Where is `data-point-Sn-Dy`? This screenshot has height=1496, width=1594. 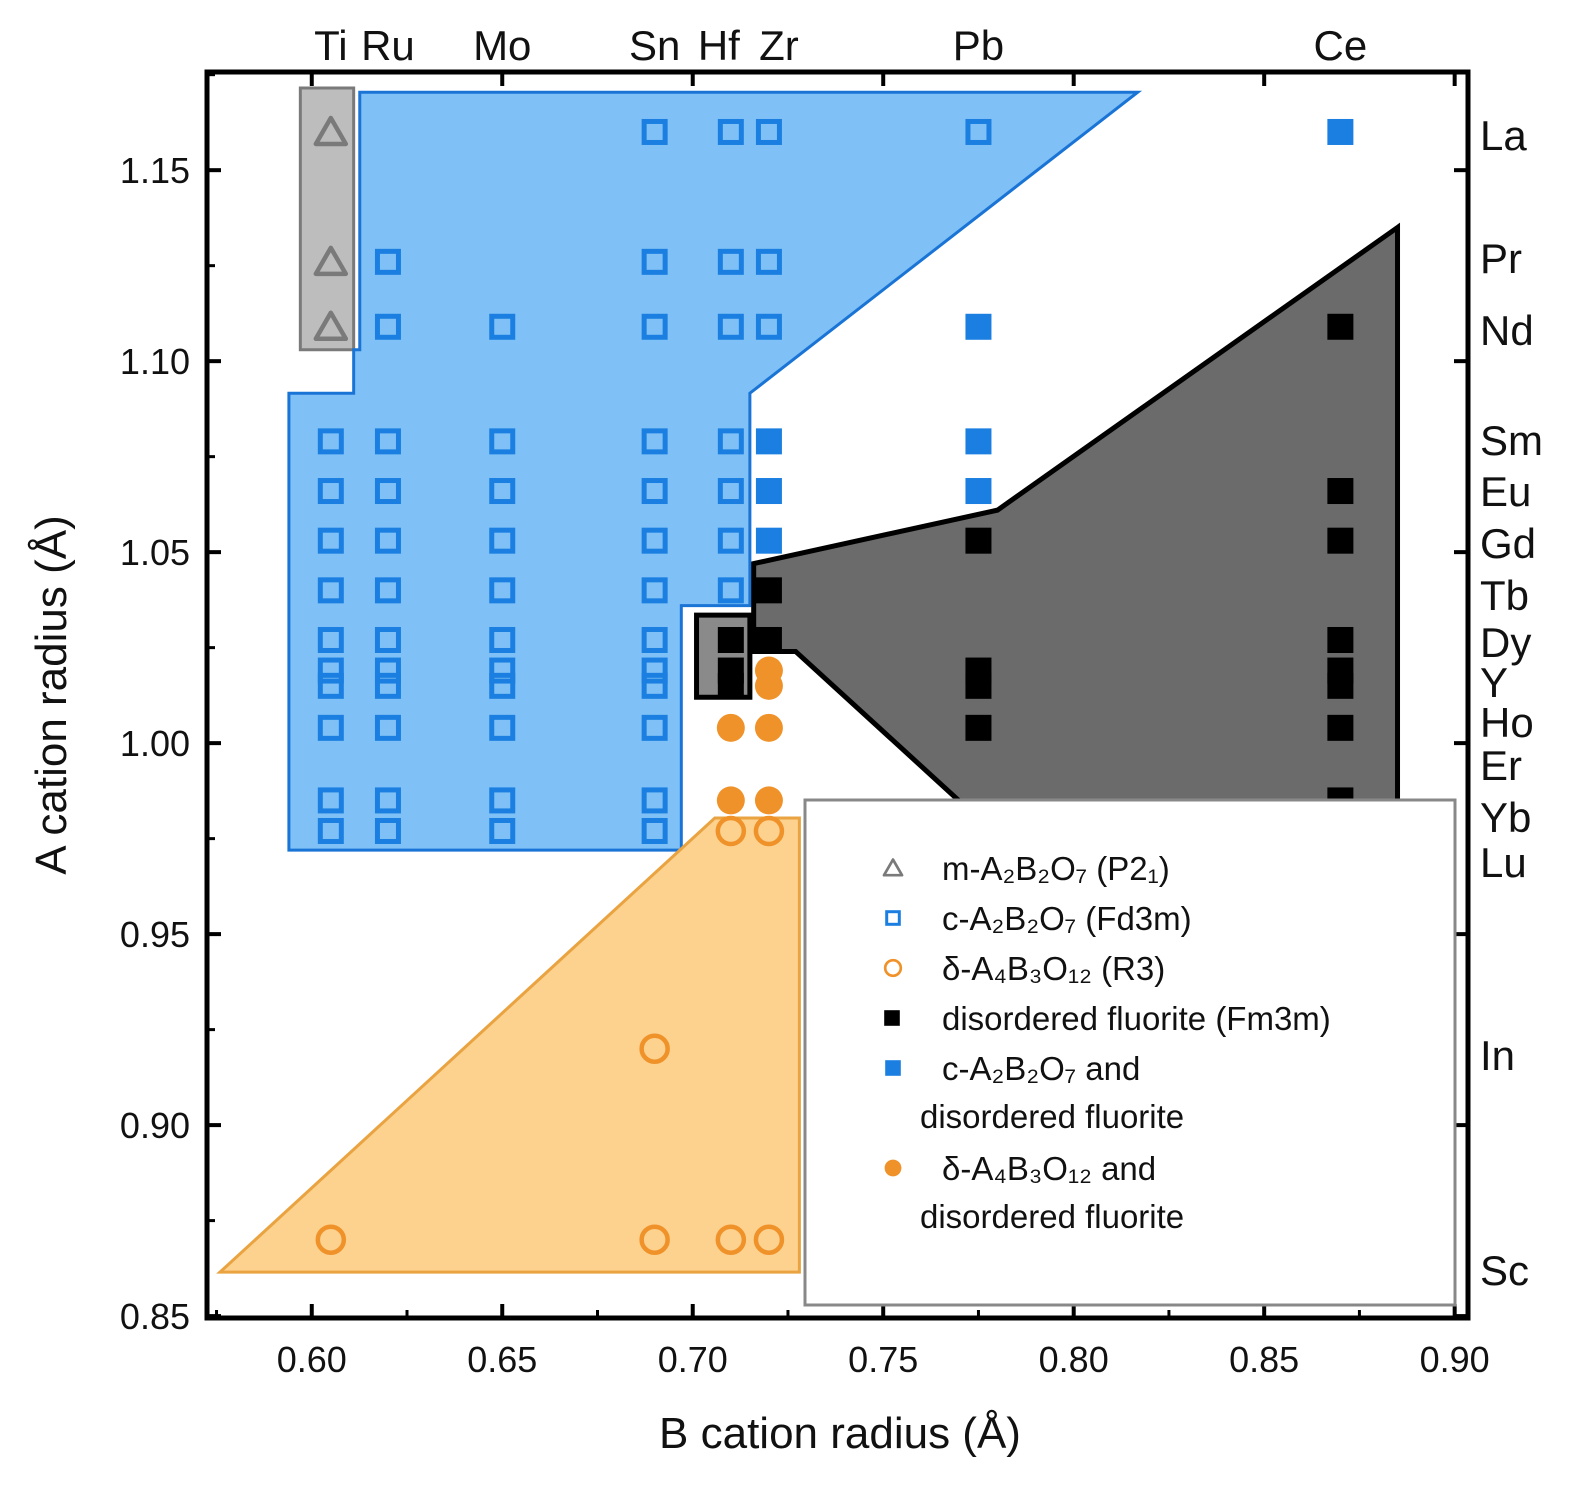 data-point-Sn-Dy is located at coordinates (654, 639).